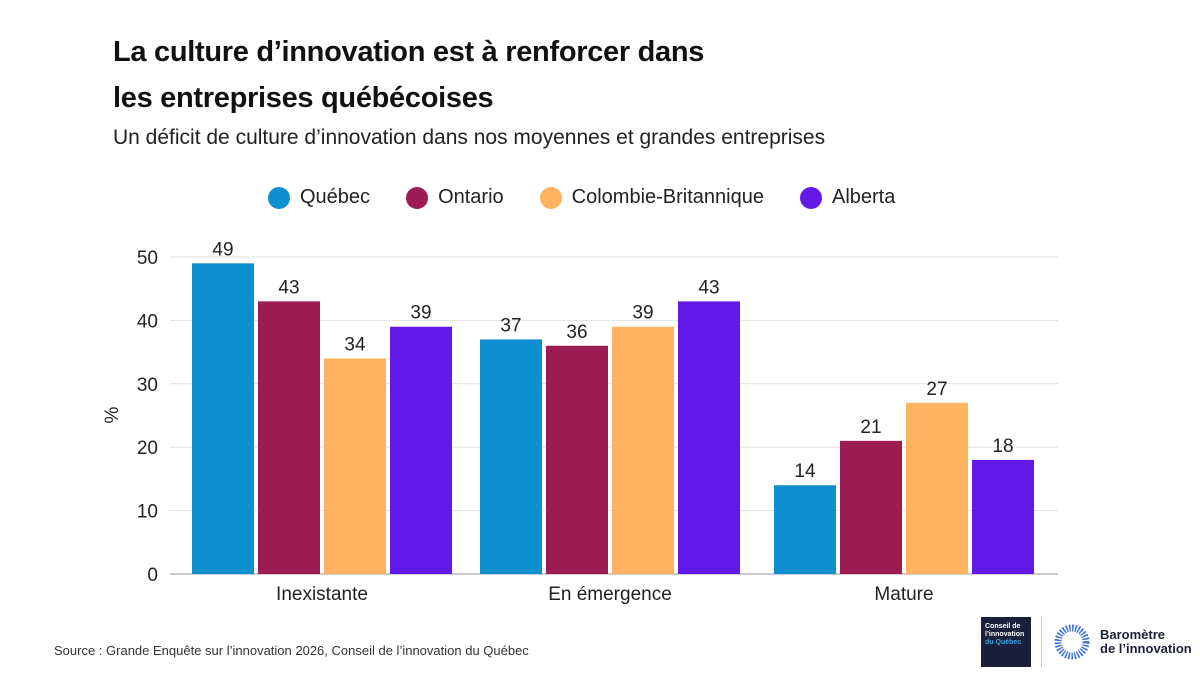  Describe the element at coordinates (222, 249) in the screenshot. I see `data-label: 49` at that location.